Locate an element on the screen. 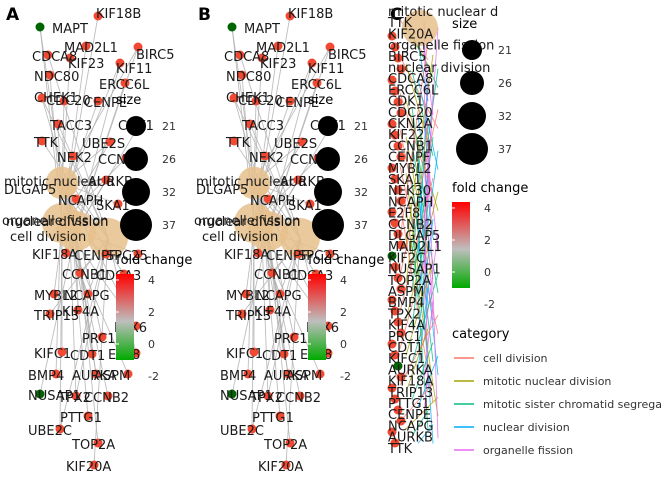 The image size is (672, 480). panel-tags: A B C is located at coordinates (204, 15).